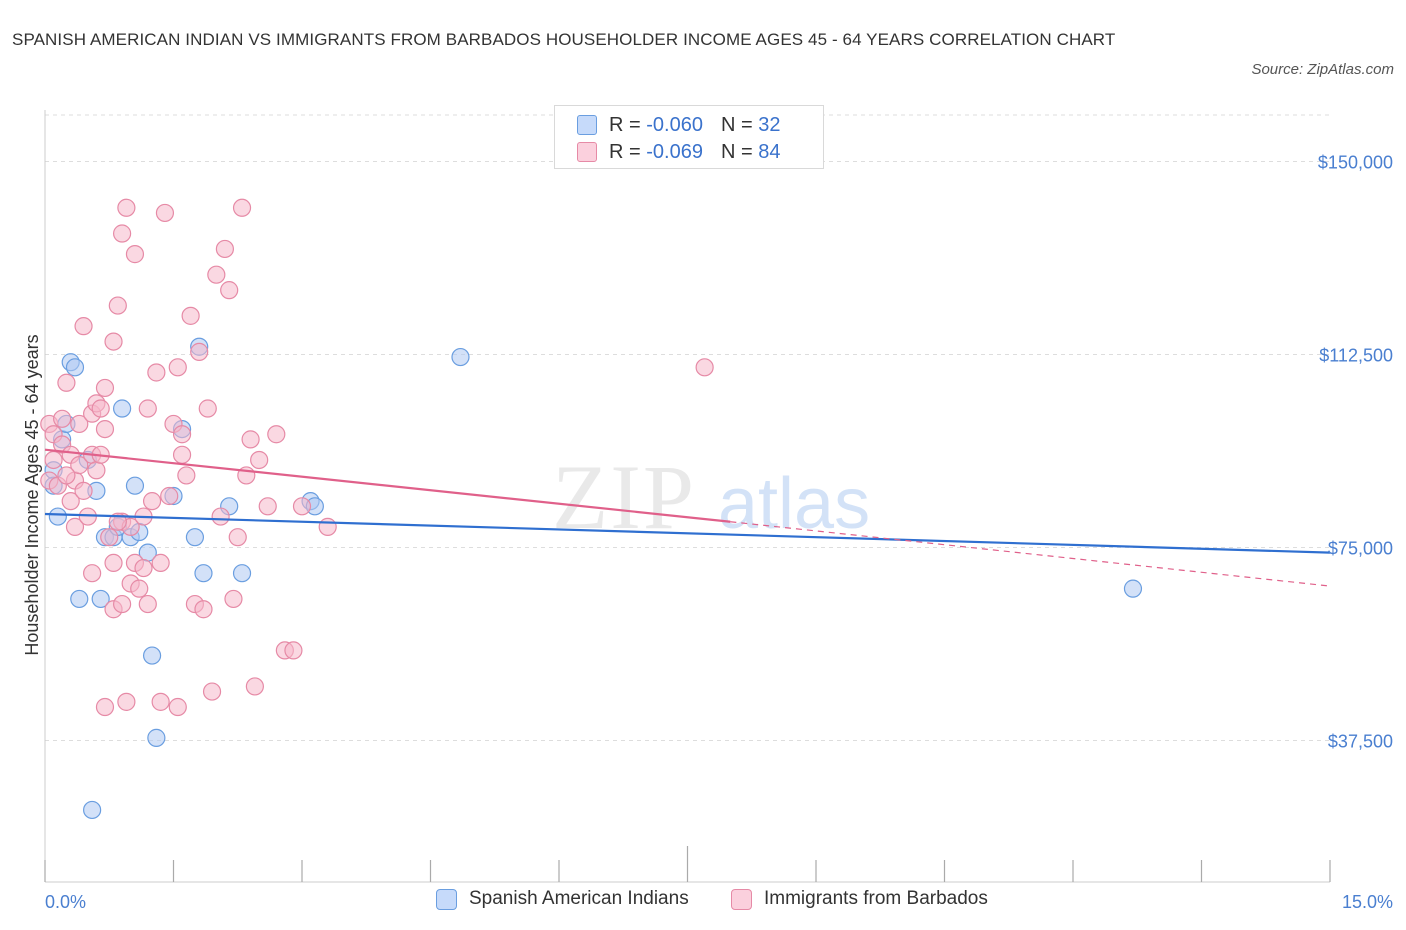 The height and width of the screenshot is (930, 1406). Describe the element at coordinates (876, 898) in the screenshot. I see `legend-label: Immigrants from Barbados` at that location.